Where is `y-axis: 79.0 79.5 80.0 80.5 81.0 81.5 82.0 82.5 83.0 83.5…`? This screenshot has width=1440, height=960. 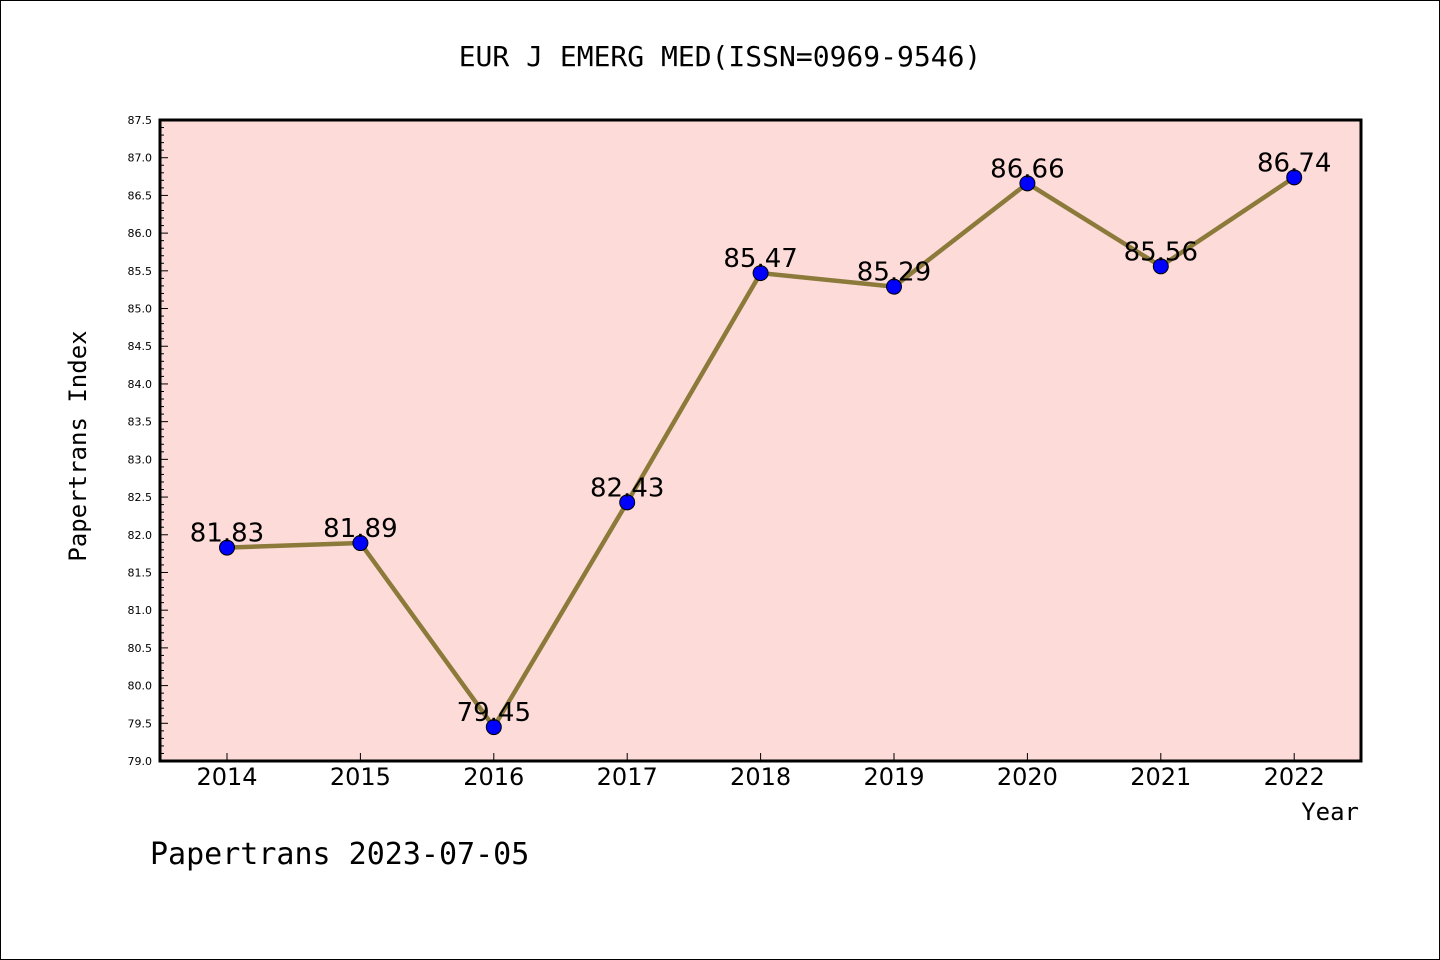
y-axis: 79.0 79.5 80.0 80.5 81.0 81.5 82.0 82.5 83.0 83.5… is located at coordinates (148, 441).